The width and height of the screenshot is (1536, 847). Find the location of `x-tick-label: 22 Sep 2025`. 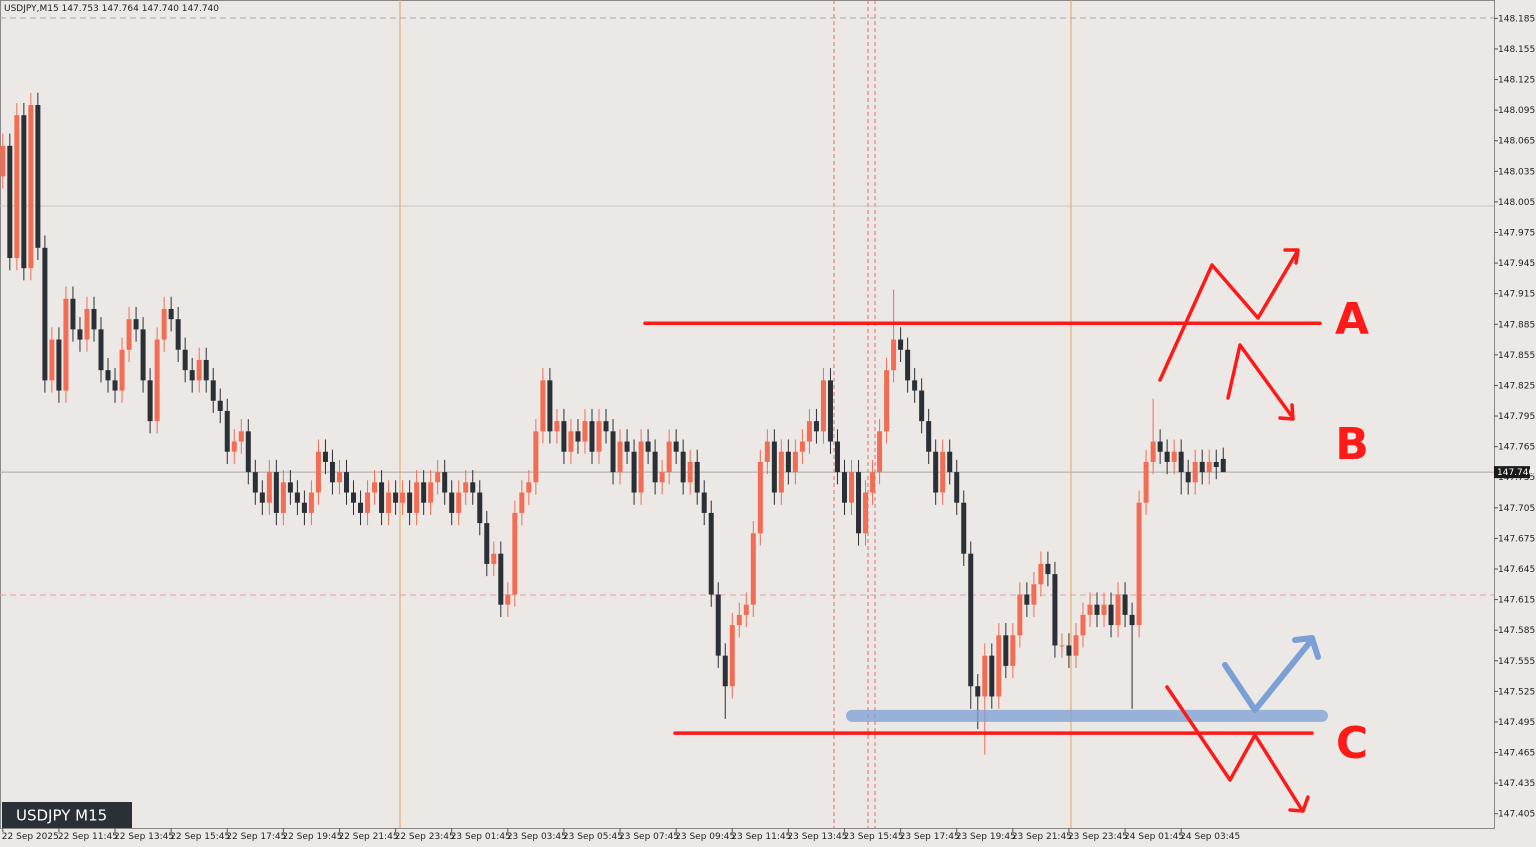

x-tick-label: 22 Sep 2025 is located at coordinates (30, 837).